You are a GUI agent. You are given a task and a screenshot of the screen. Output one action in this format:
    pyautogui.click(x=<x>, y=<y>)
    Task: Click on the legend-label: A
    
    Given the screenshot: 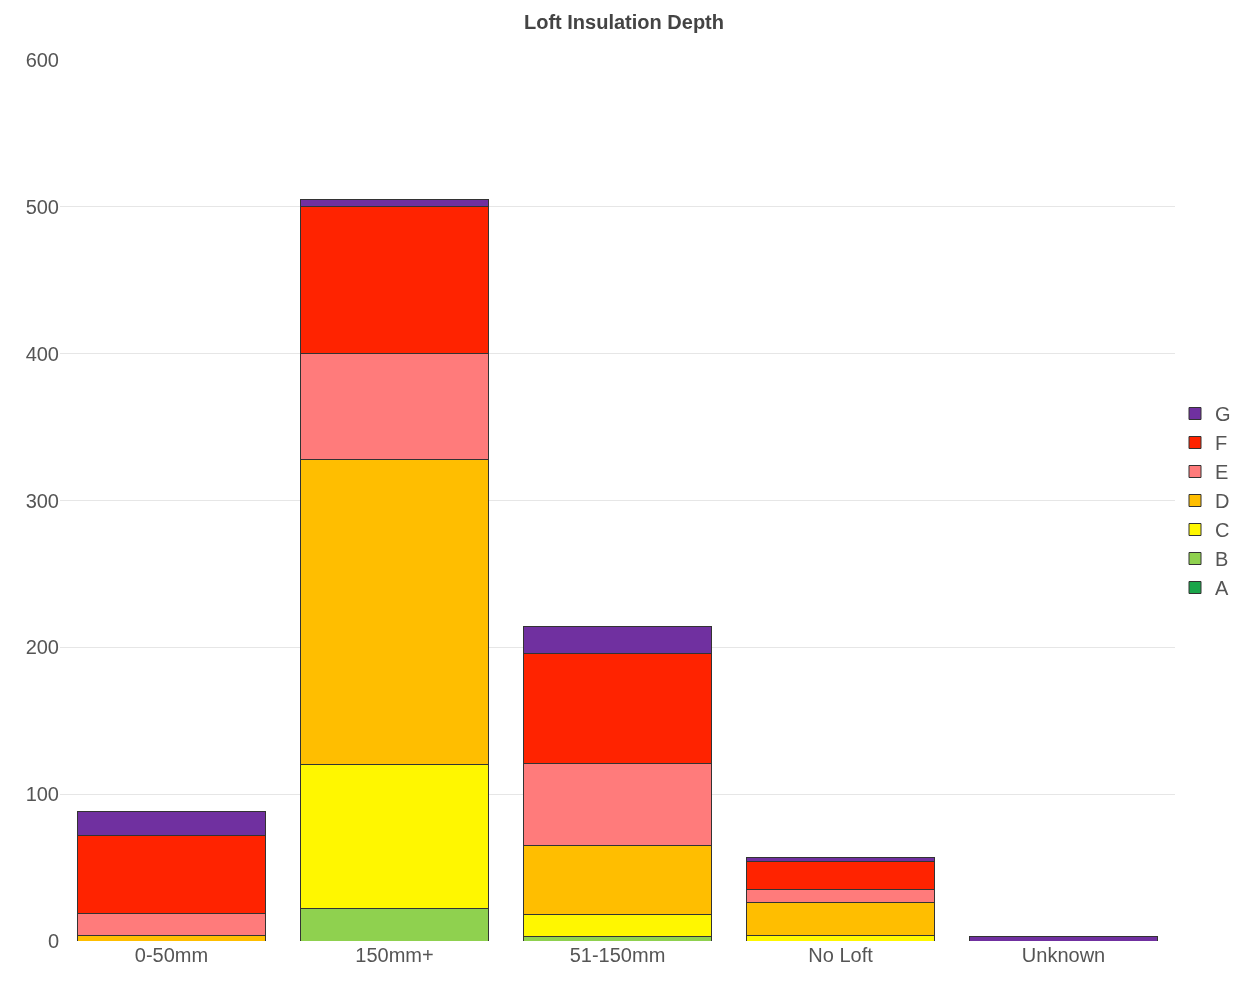 What is the action you would take?
    pyautogui.click(x=1222, y=588)
    